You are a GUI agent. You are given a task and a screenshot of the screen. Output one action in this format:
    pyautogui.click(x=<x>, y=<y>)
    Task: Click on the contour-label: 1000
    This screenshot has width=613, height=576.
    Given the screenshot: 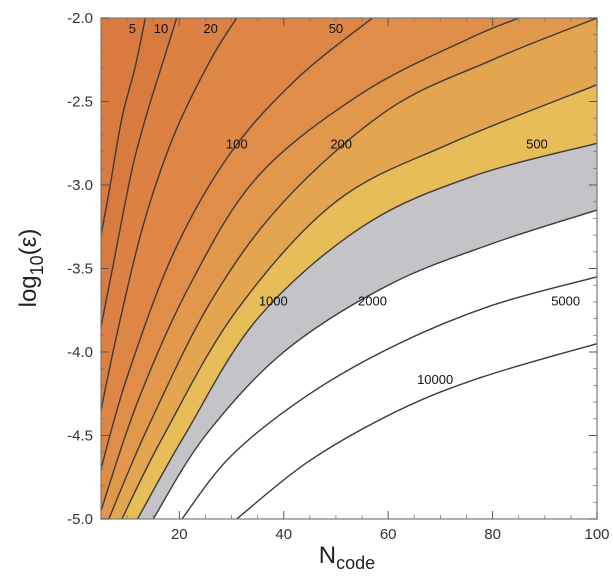 What is the action you would take?
    pyautogui.click(x=273, y=300)
    